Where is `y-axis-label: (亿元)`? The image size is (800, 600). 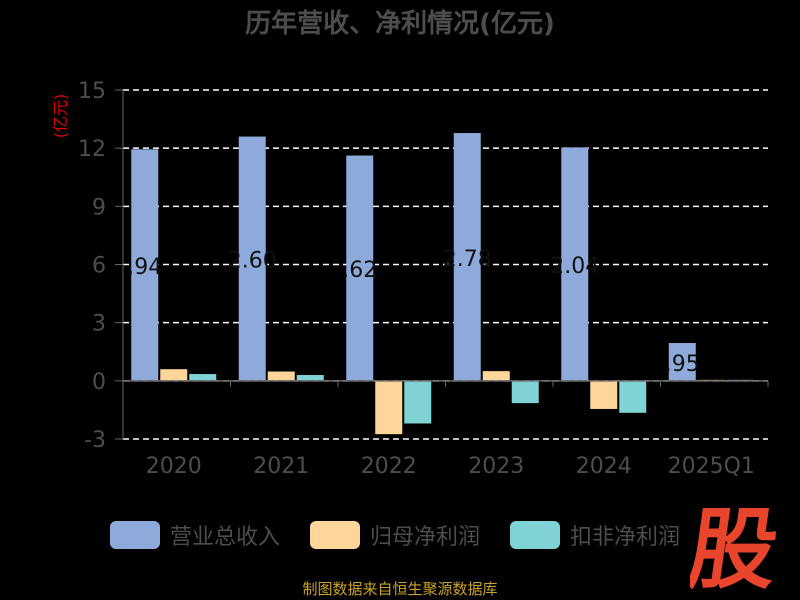 y-axis-label: (亿元) is located at coordinates (60, 116).